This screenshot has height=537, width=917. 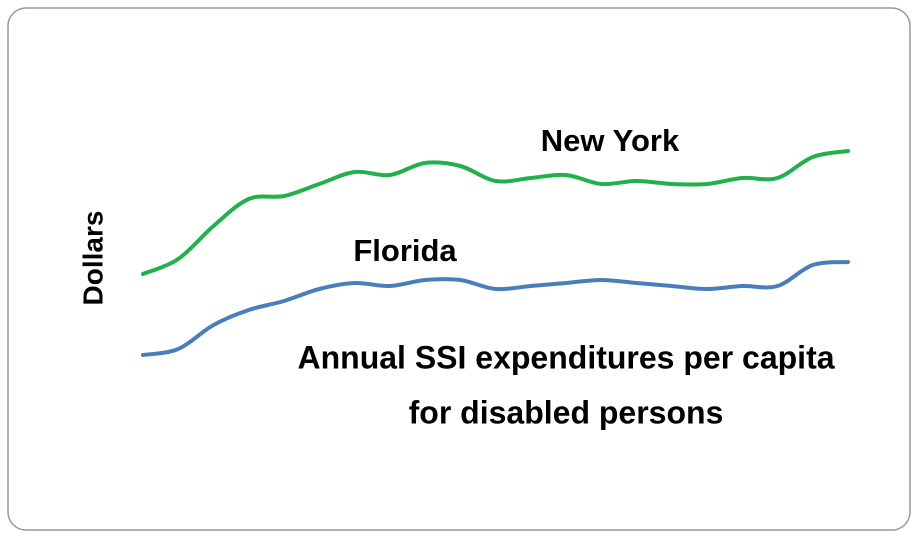 What do you see at coordinates (92, 258) in the screenshot?
I see `y-axis-label: Dollars` at bounding box center [92, 258].